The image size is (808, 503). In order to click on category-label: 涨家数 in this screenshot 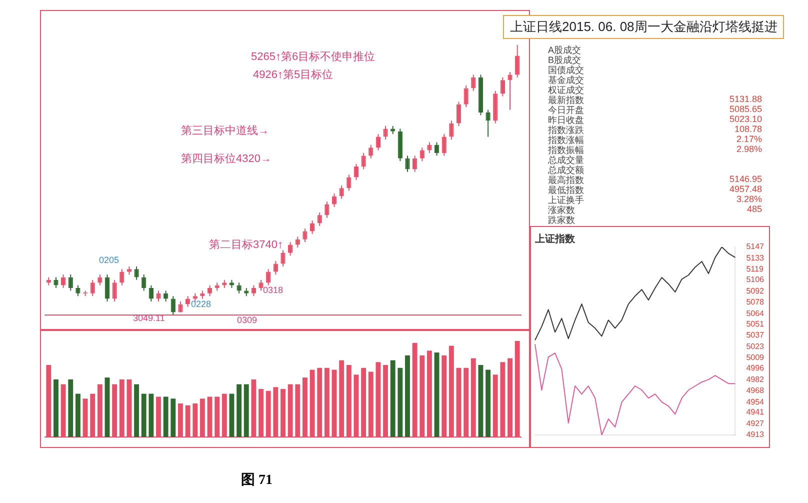, I will do `click(561, 209)`.